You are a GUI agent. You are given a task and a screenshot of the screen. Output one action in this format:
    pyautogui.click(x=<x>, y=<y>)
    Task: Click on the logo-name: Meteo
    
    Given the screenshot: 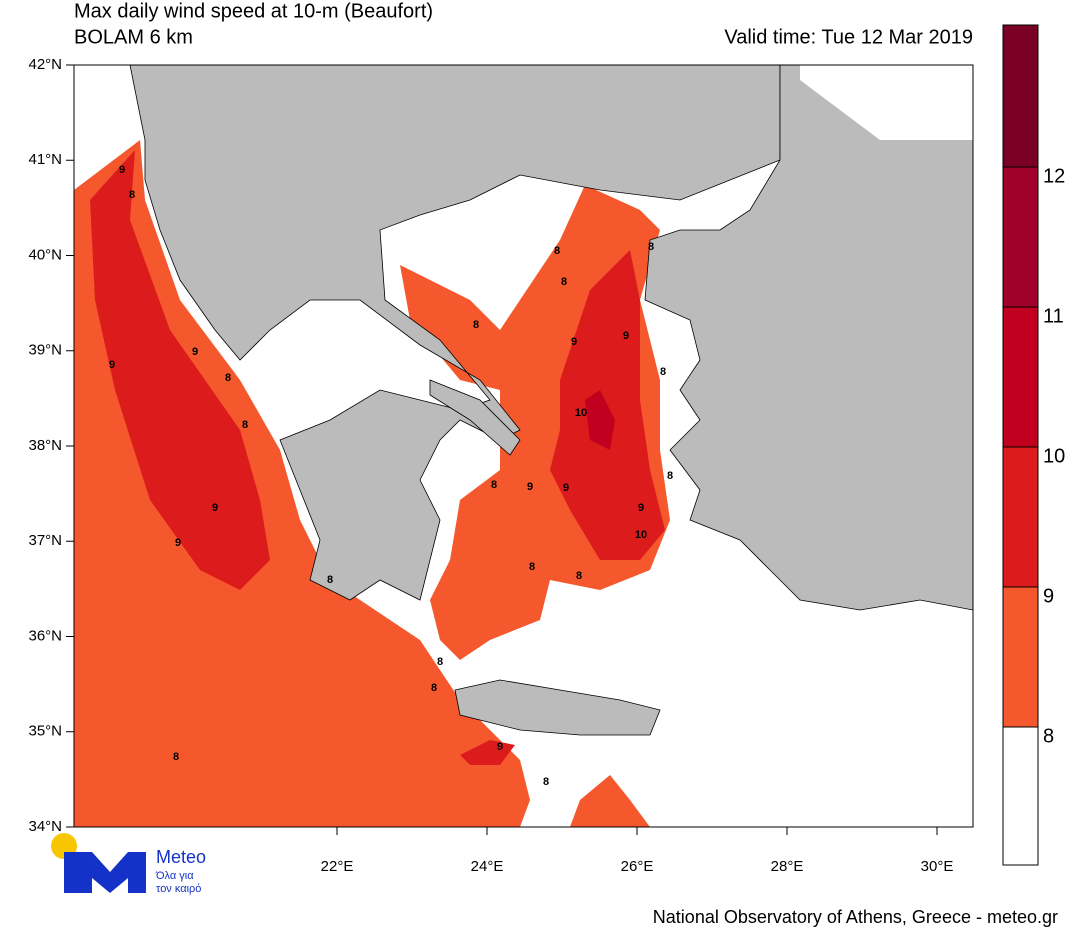 What is the action you would take?
    pyautogui.click(x=181, y=857)
    